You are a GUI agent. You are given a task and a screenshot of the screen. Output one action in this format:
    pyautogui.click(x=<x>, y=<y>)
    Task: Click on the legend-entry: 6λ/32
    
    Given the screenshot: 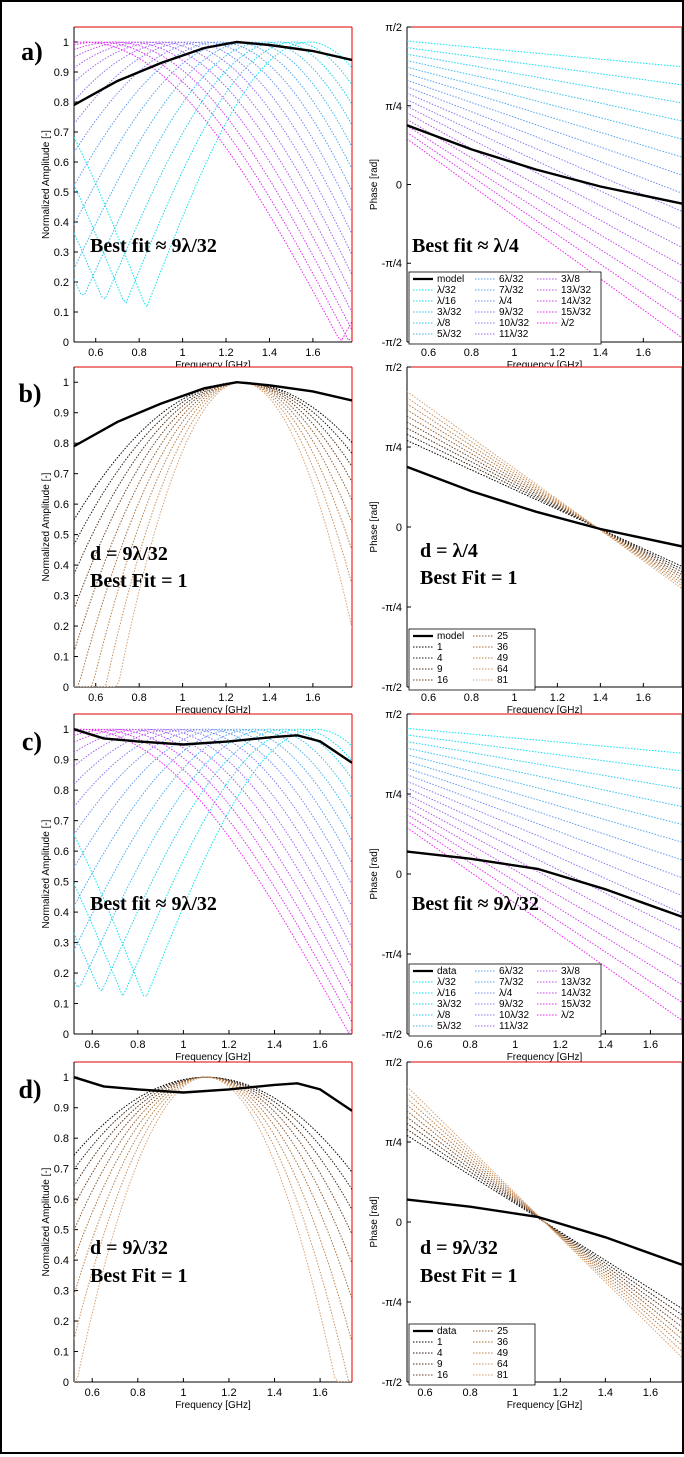 What is the action you would take?
    pyautogui.click(x=511, y=279)
    